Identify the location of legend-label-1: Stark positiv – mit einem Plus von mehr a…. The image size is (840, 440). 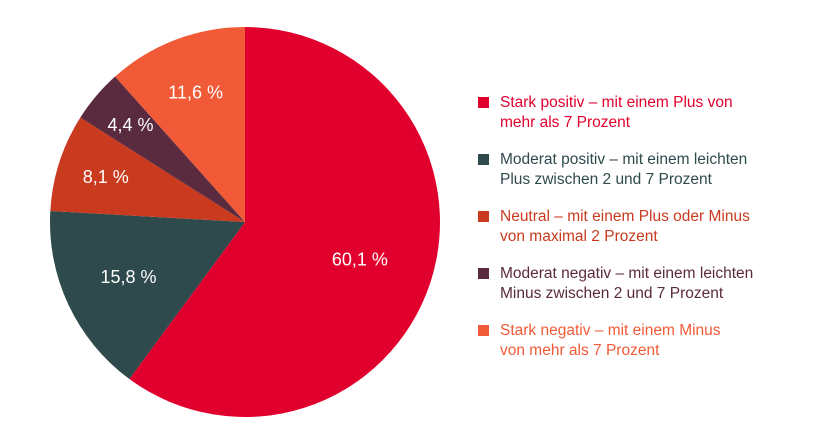
(659, 113).